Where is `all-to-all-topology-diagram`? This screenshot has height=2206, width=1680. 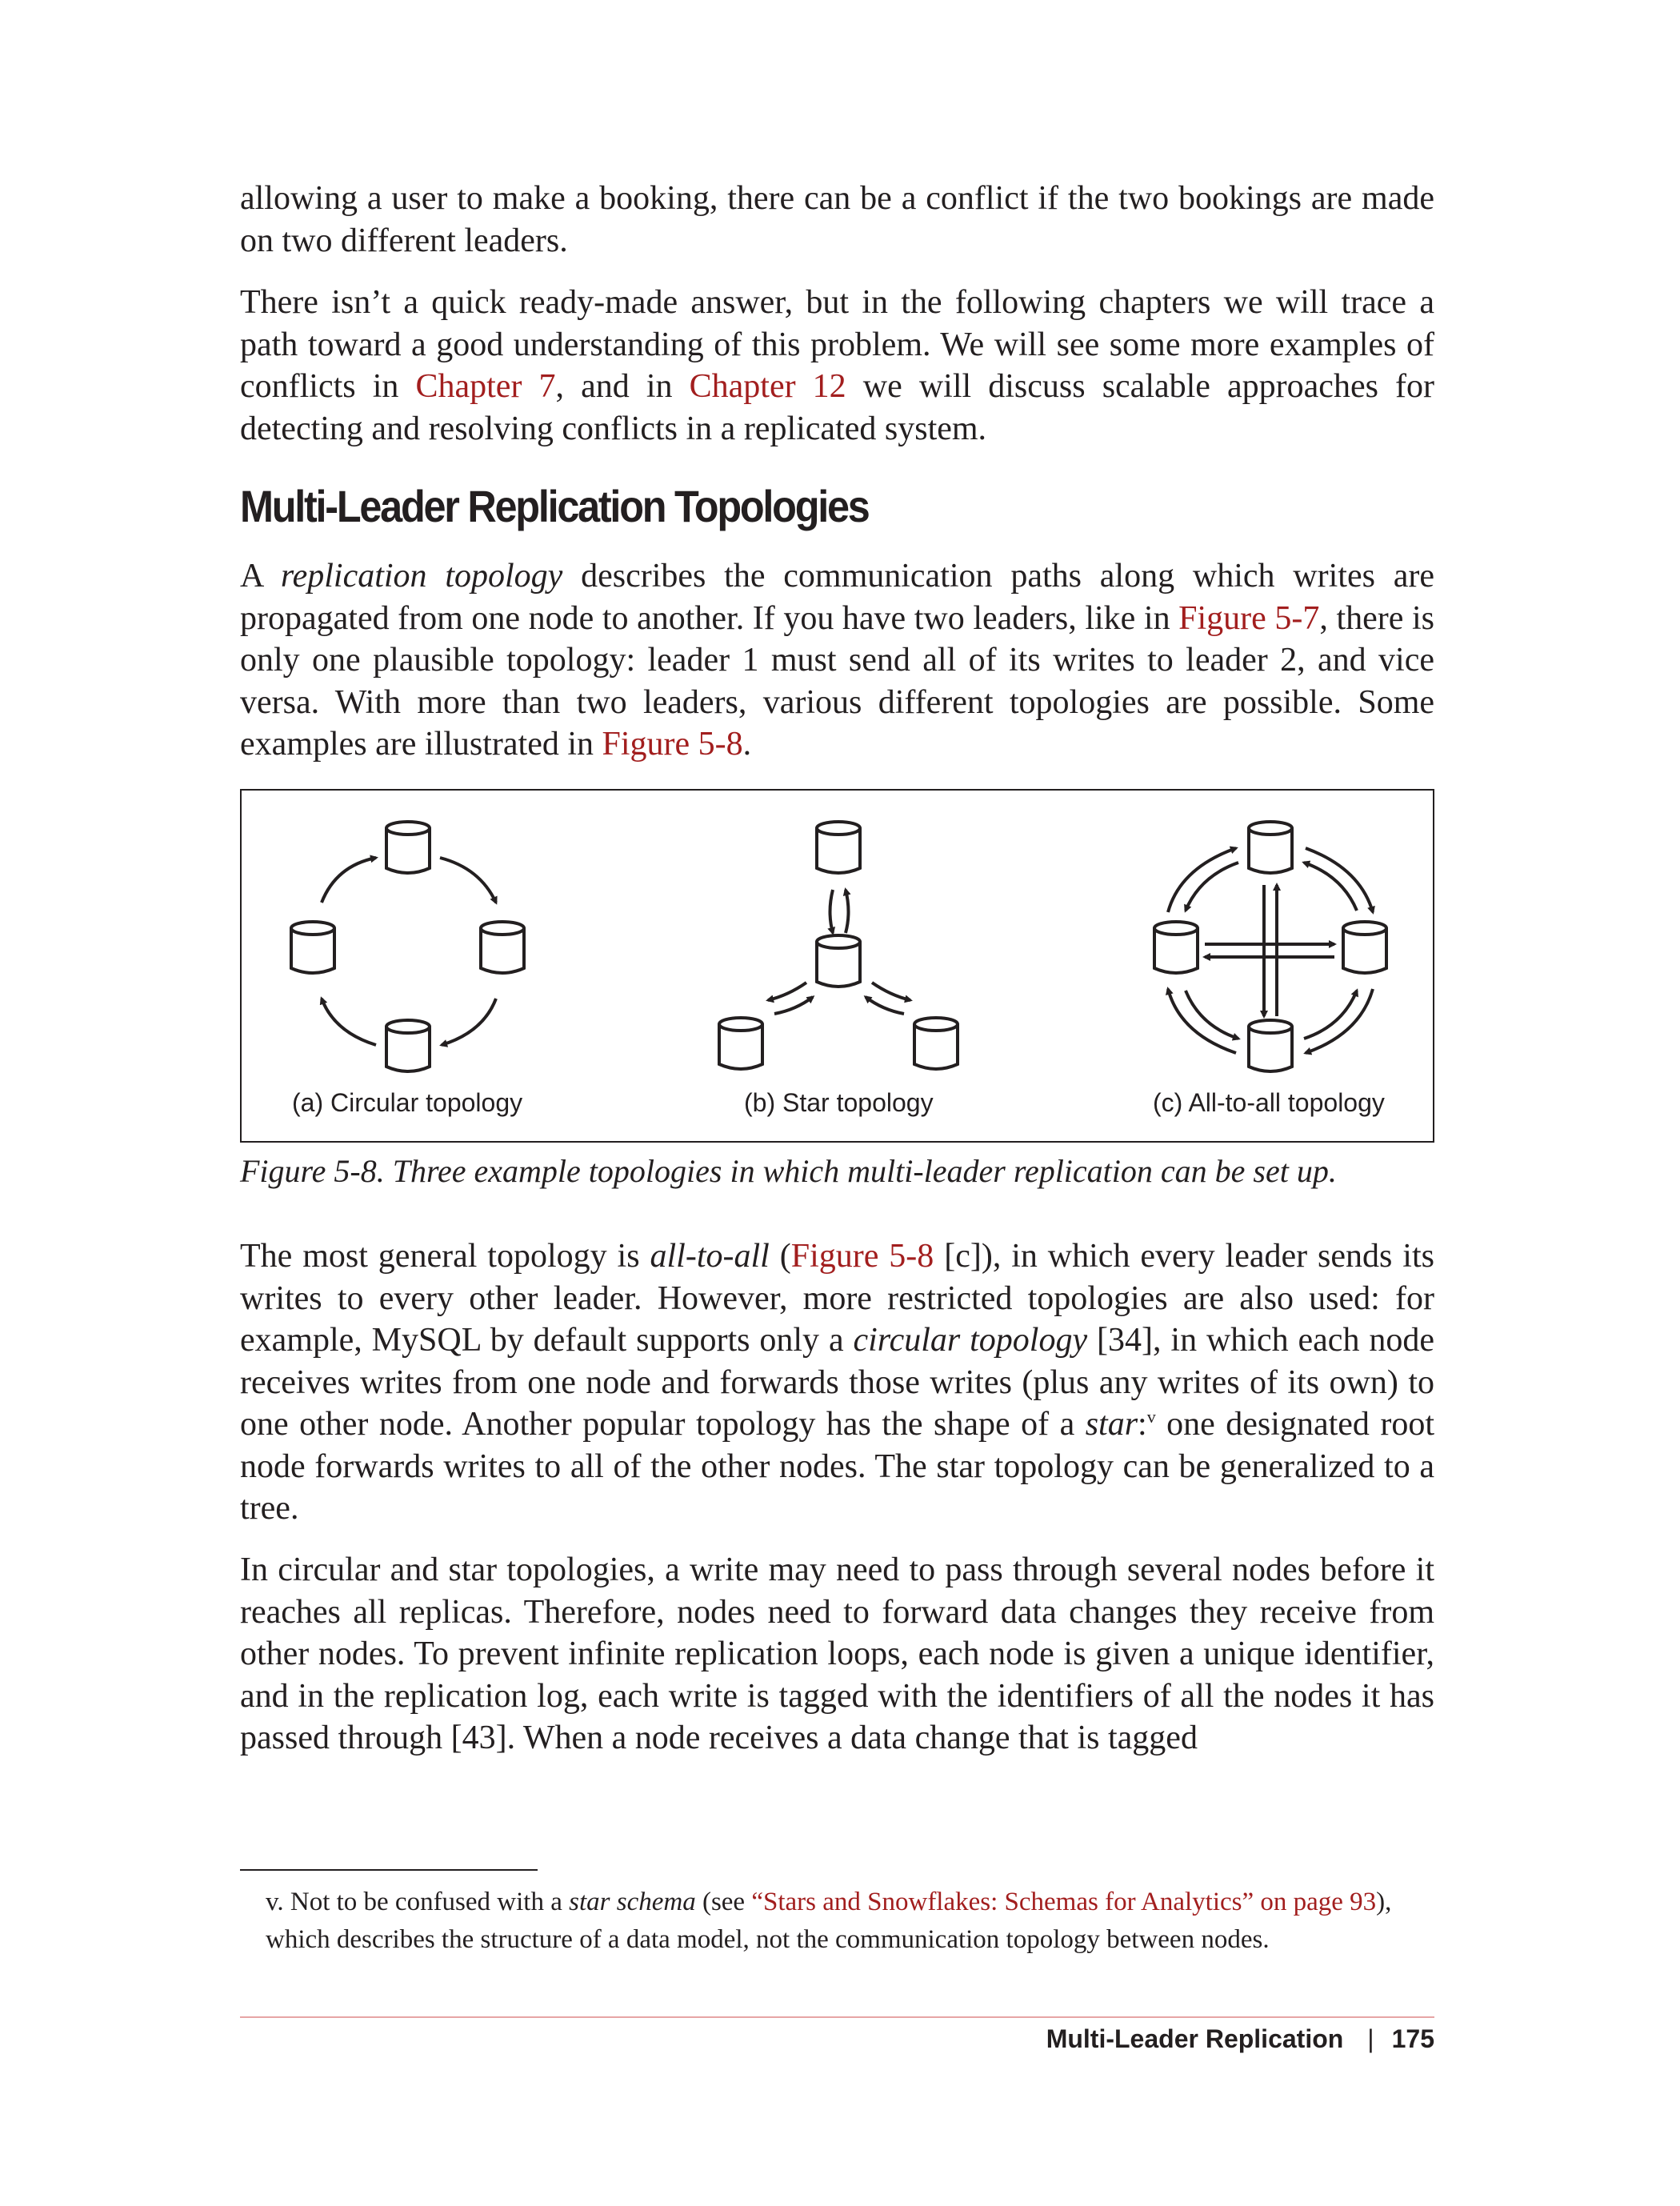 all-to-all-topology-diagram is located at coordinates (1270, 947).